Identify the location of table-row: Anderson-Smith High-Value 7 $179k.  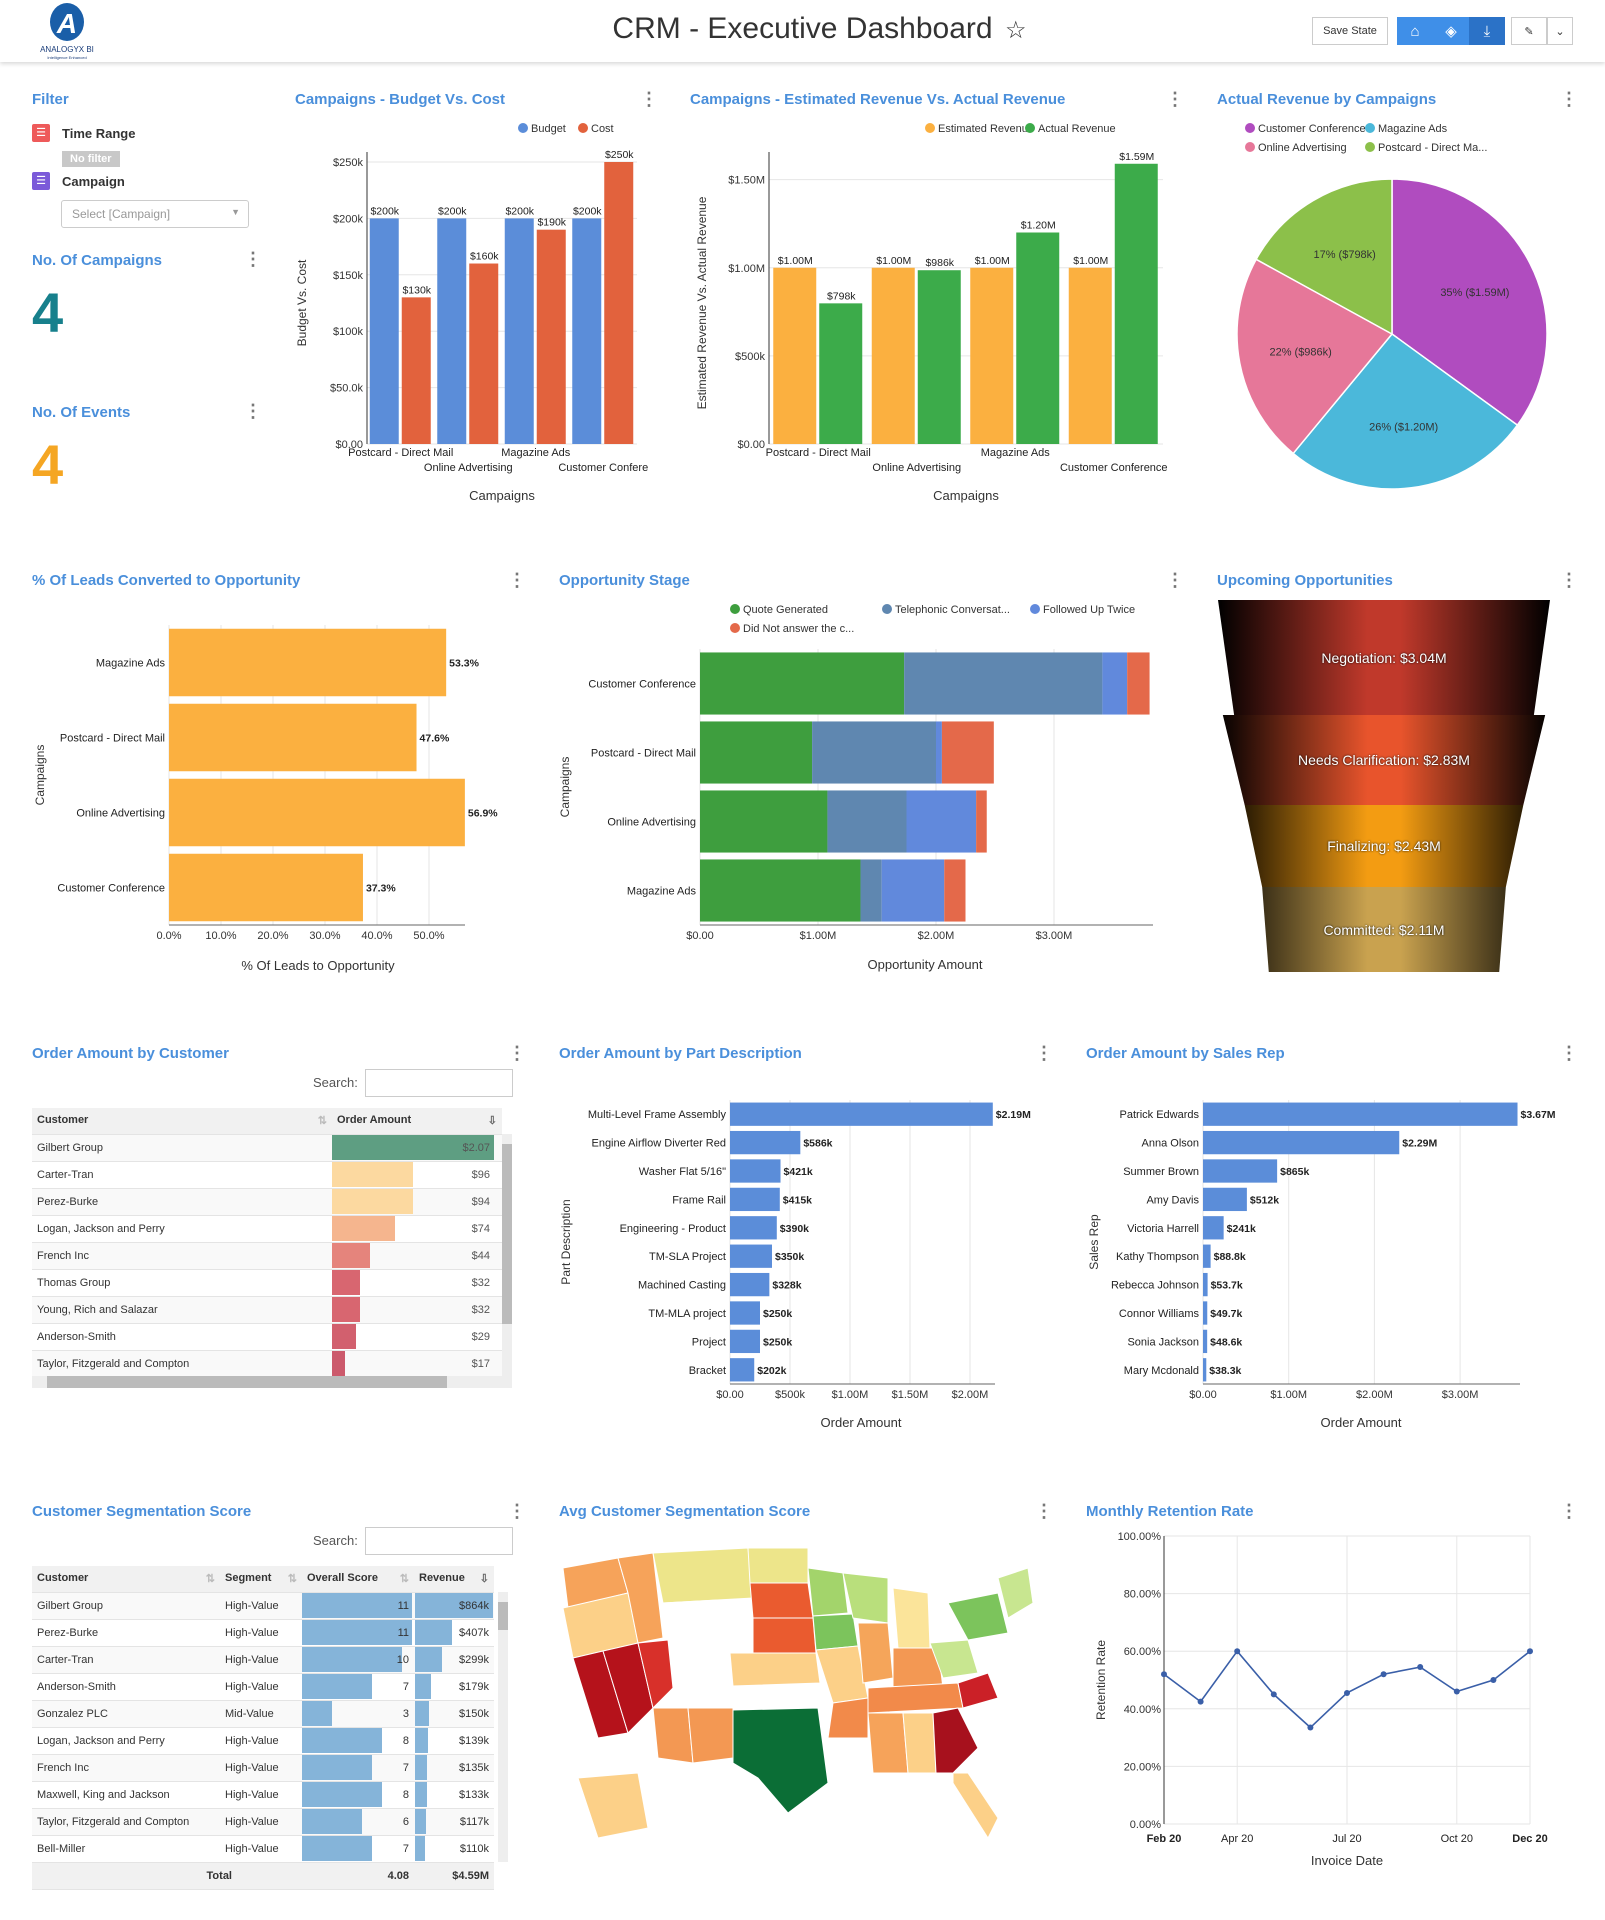
(263, 1687).